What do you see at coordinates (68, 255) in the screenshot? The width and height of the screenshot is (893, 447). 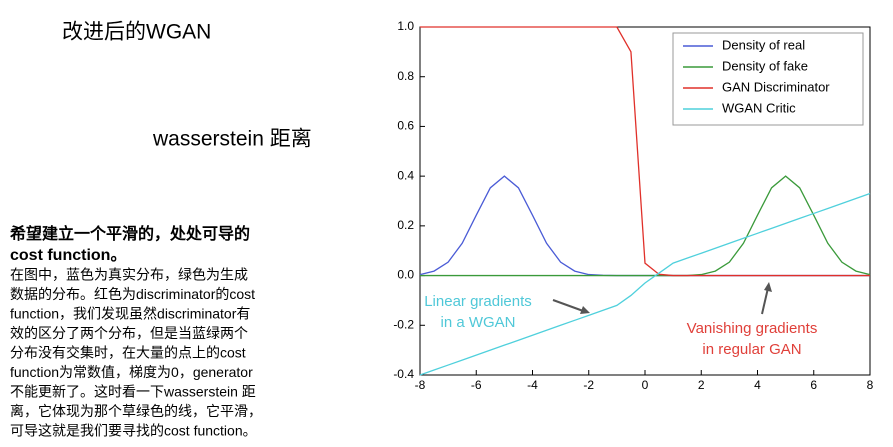 I see `heading: cost function。` at bounding box center [68, 255].